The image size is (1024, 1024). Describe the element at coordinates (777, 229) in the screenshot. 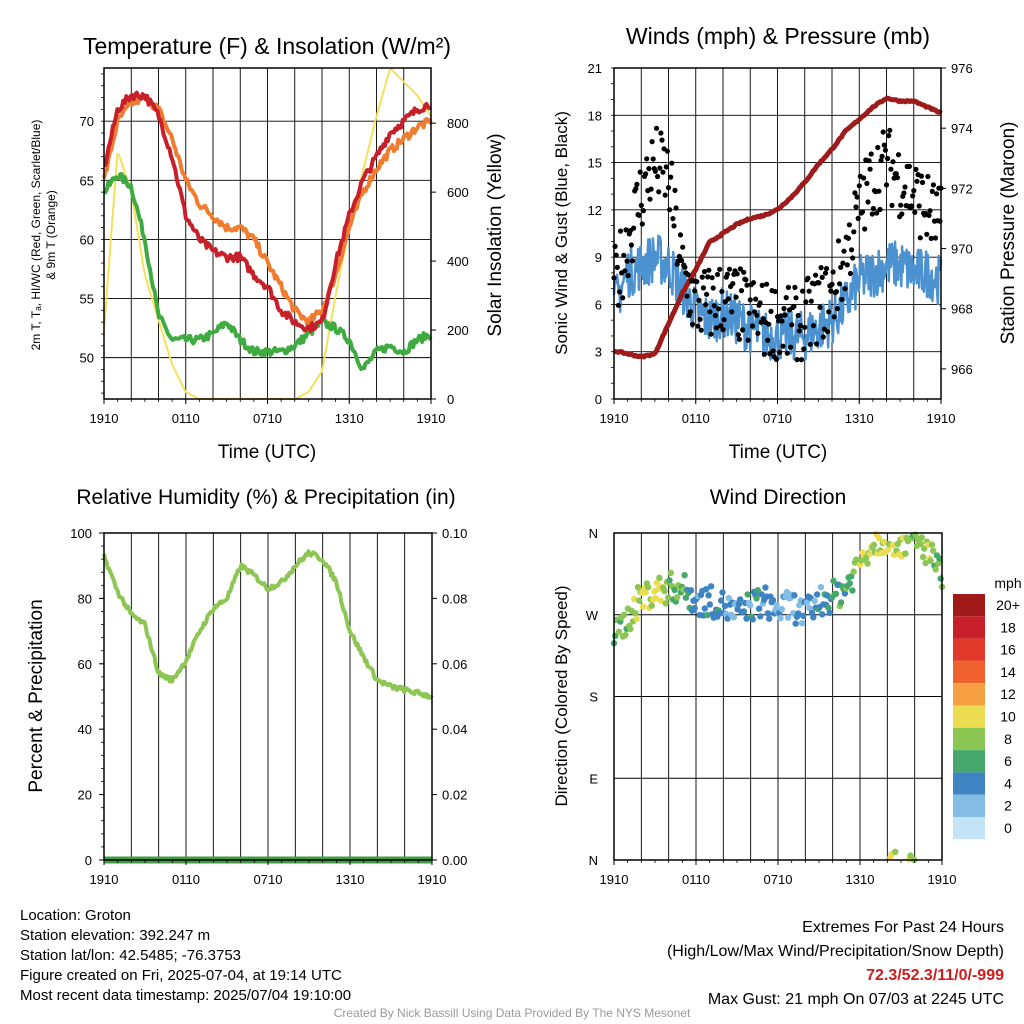

I see `winds-series` at that location.